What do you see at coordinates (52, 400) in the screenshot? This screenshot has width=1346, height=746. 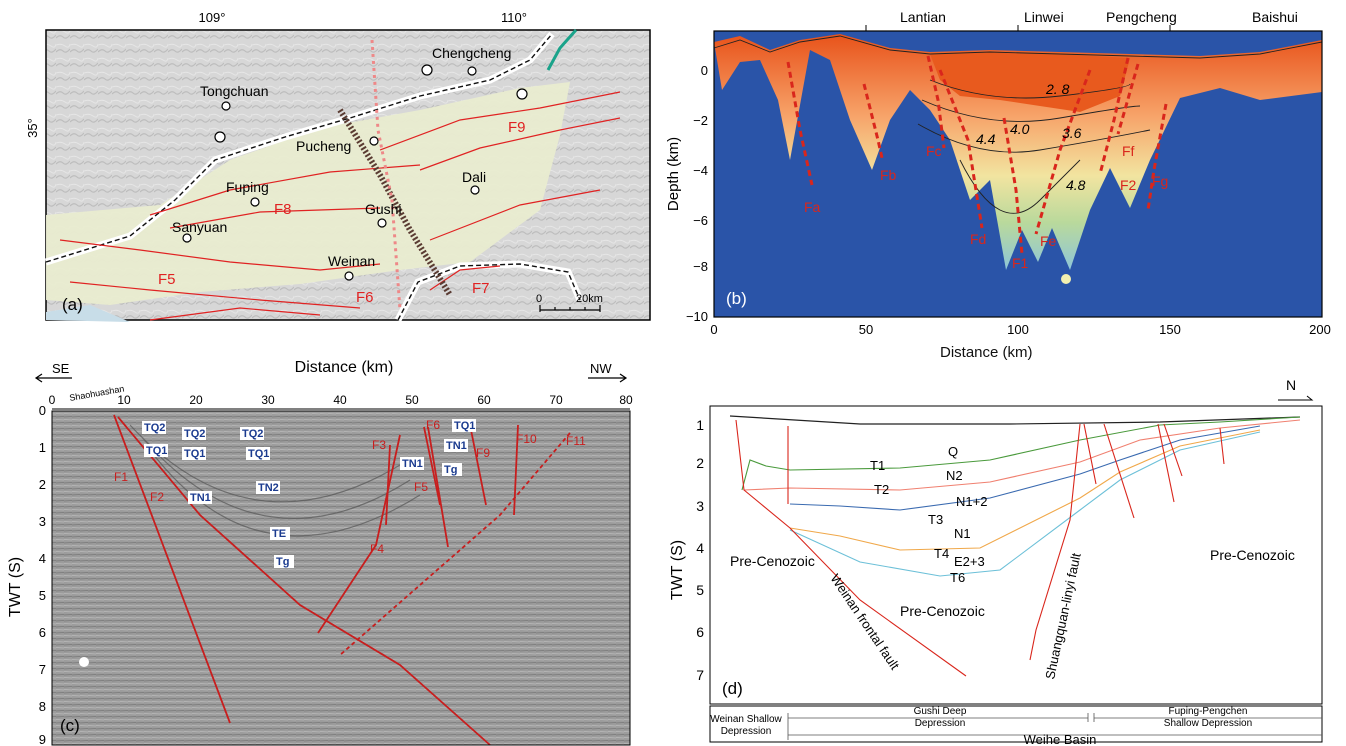 I see `xtick-c-0: 0` at bounding box center [52, 400].